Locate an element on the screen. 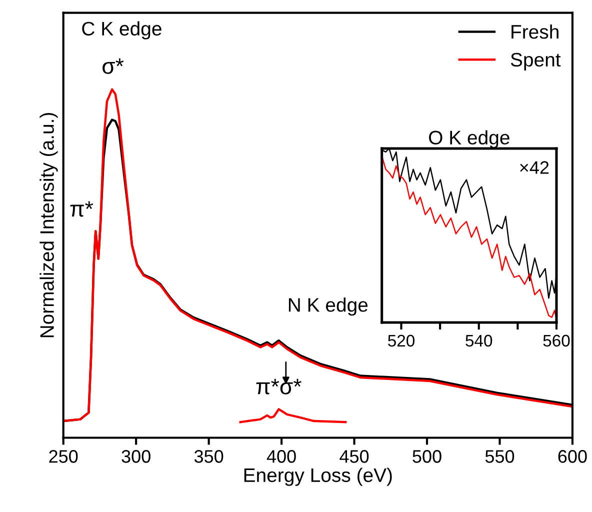  x-tick-label: 520 is located at coordinates (401, 340).